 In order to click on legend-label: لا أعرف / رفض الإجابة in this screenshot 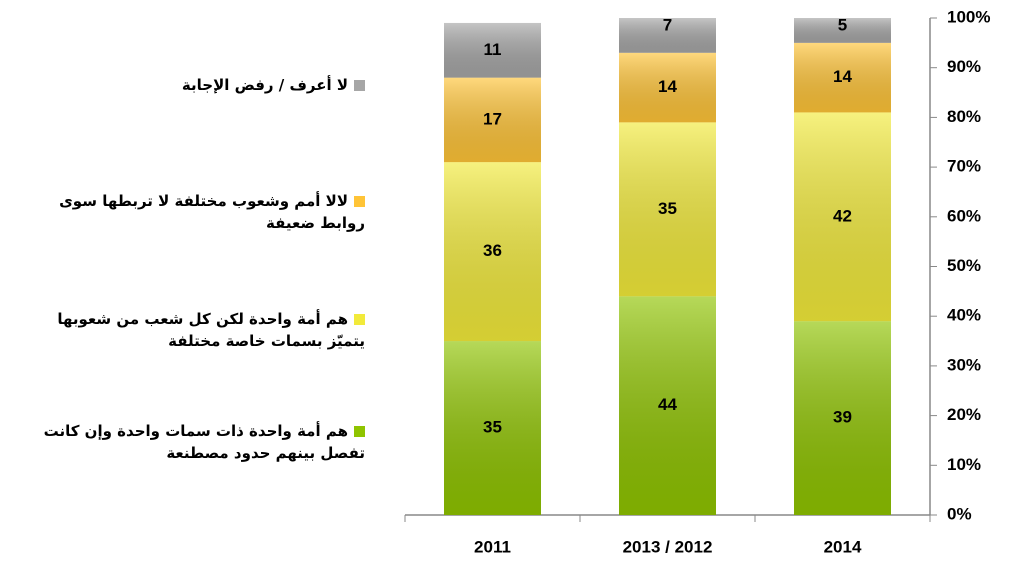, I will do `click(264, 85)`.